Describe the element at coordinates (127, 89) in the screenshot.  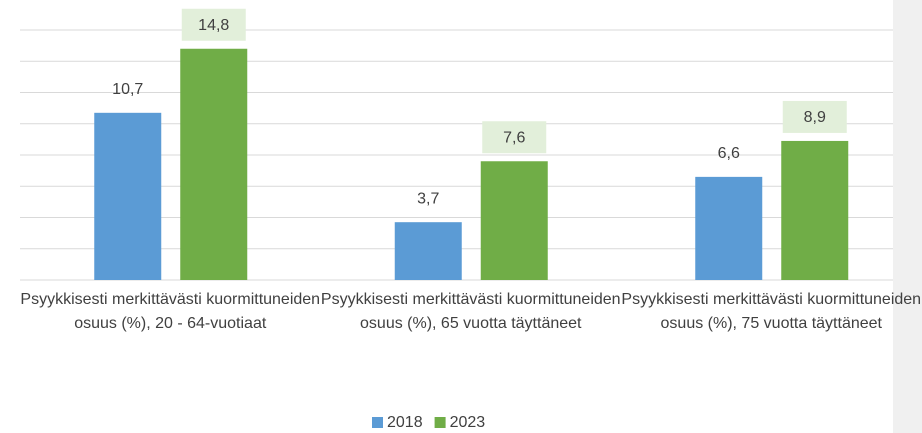
I see `data-label: 10,7` at that location.